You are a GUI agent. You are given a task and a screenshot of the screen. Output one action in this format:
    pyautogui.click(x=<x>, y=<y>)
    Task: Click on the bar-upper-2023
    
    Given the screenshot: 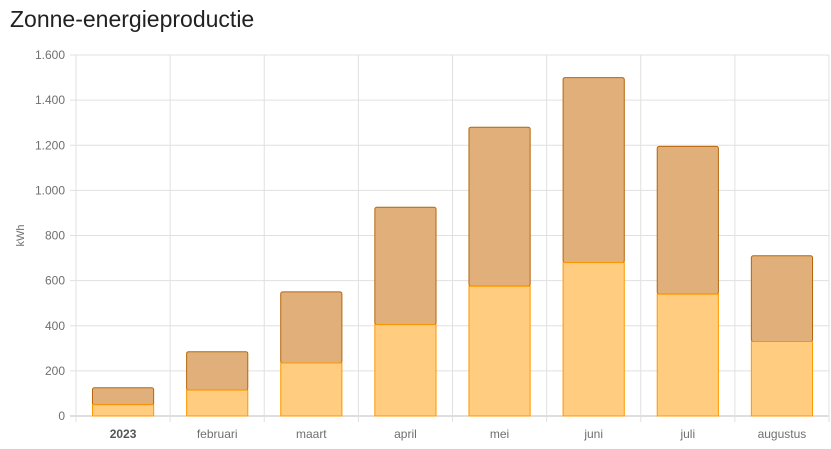 What is the action you would take?
    pyautogui.click(x=123, y=396)
    